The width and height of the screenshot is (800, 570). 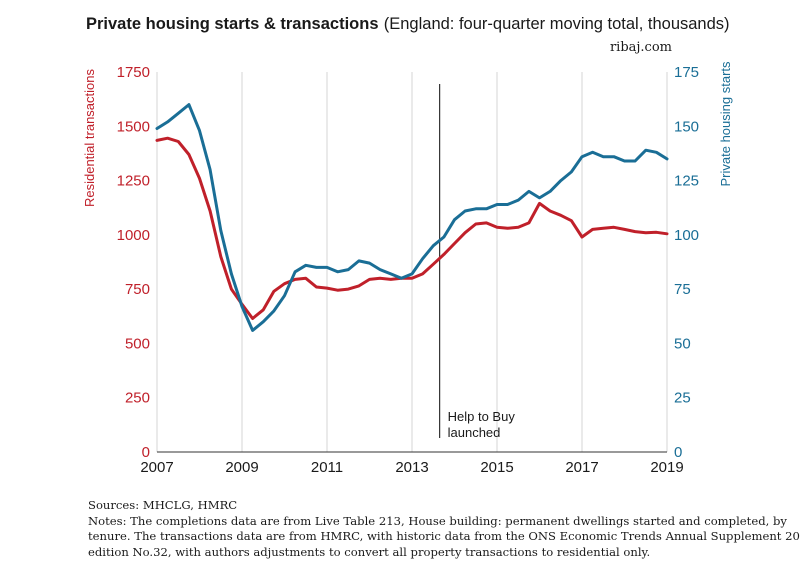 I want to click on y-left-tick-label: 1500, so click(x=133, y=126).